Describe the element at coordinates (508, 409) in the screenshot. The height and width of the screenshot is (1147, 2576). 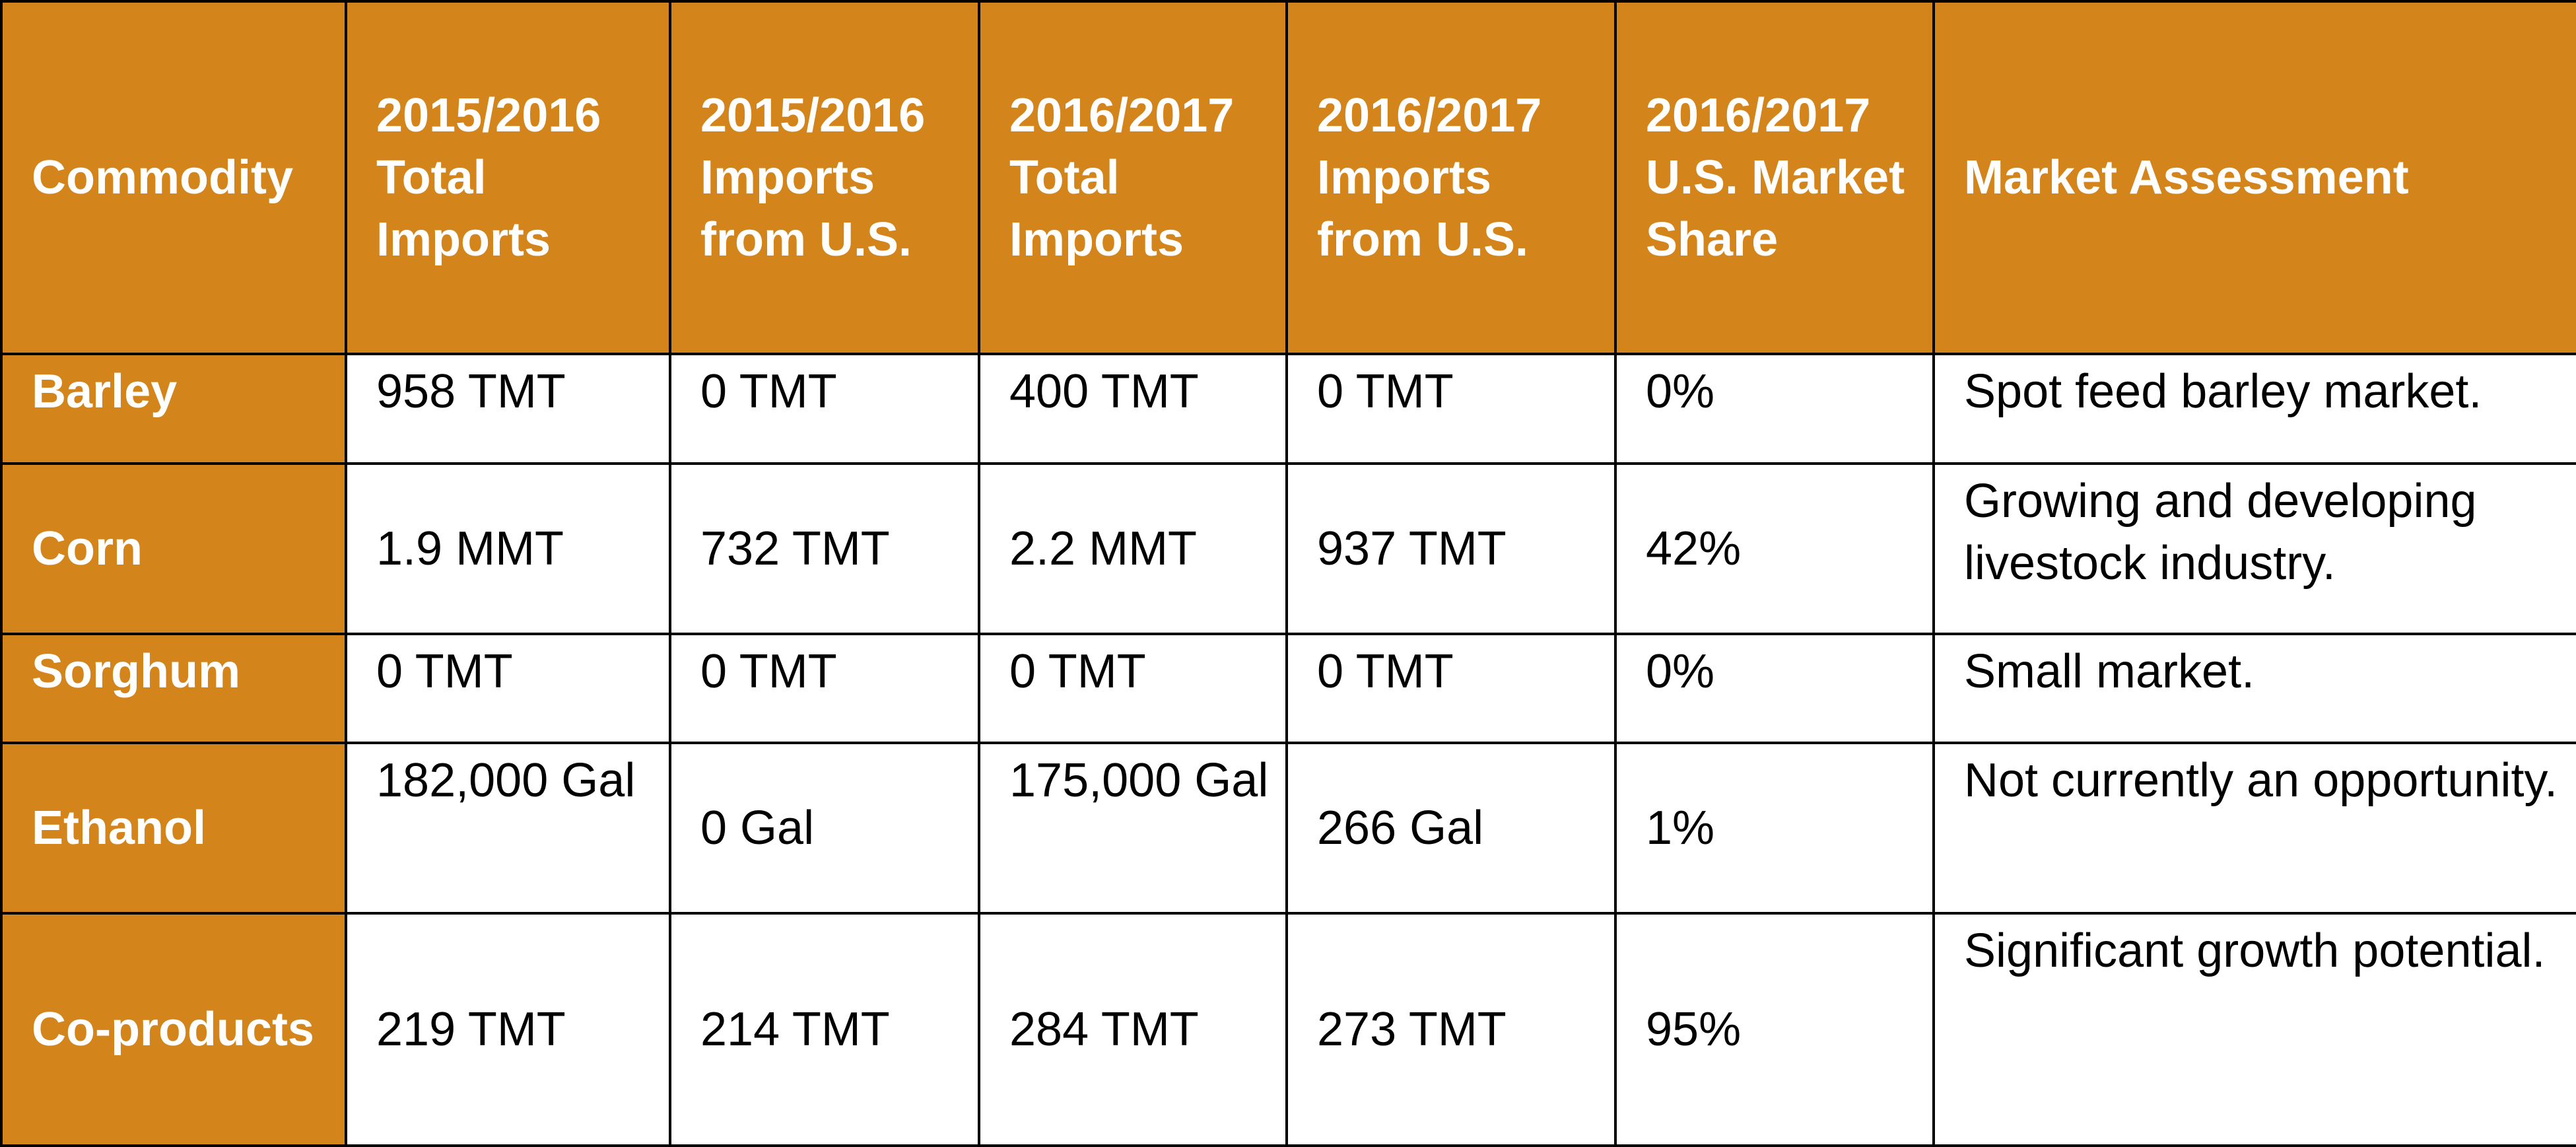
I see `cell-total-imports-2015-2016: 958 TMT` at that location.